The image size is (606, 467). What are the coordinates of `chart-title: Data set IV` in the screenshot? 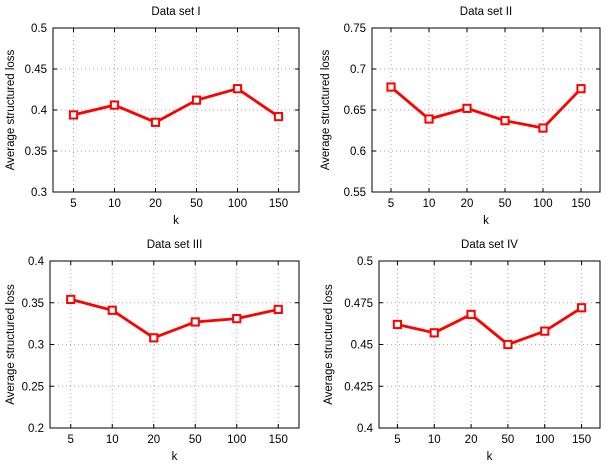 It's located at (489, 245).